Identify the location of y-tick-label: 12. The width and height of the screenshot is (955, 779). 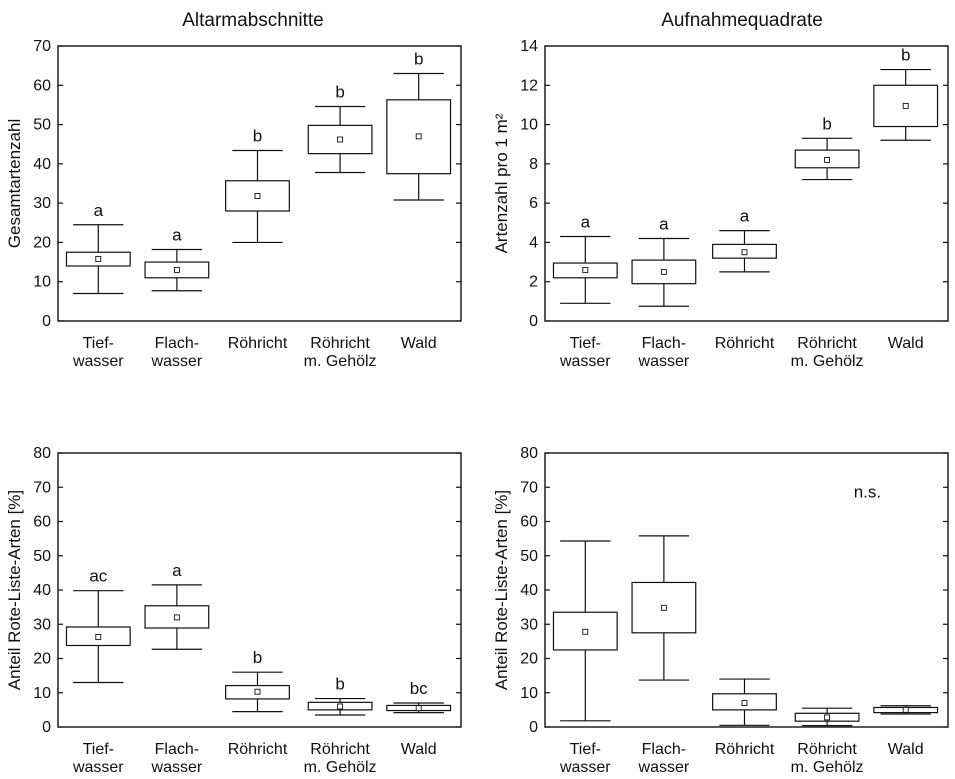
(529, 85).